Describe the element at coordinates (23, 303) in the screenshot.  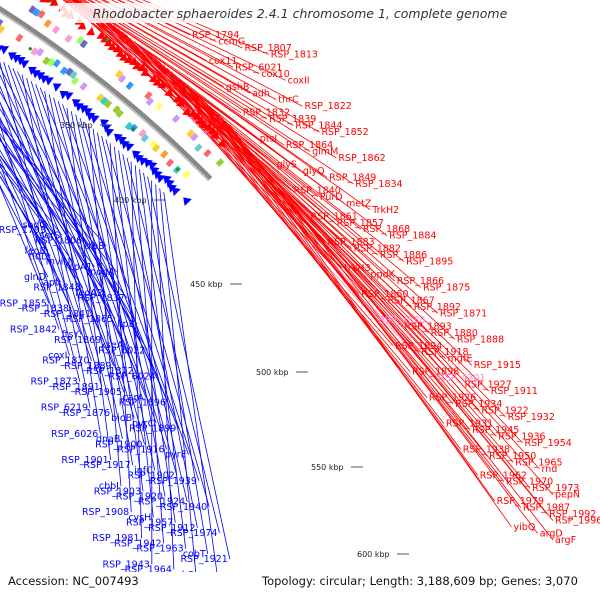
I see `reverse-gene-label: RSP_1855` at that location.